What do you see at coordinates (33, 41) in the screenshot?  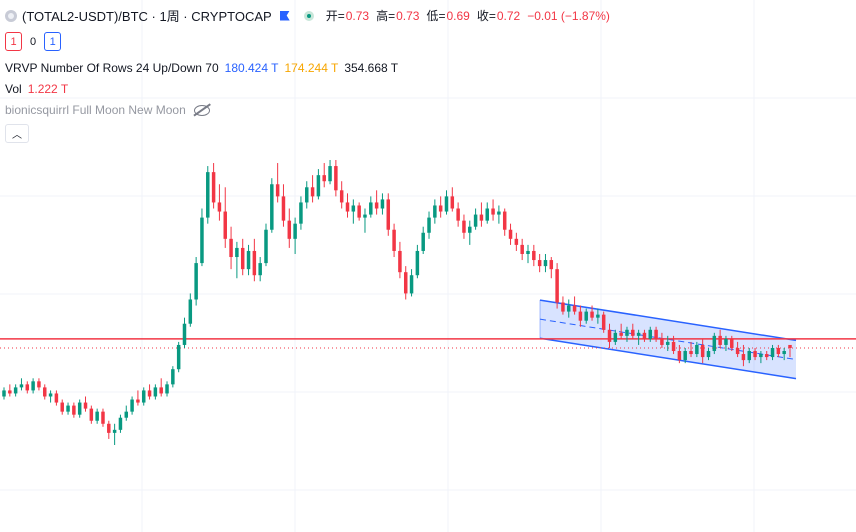 I see `order-controls: 1 0 1` at bounding box center [33, 41].